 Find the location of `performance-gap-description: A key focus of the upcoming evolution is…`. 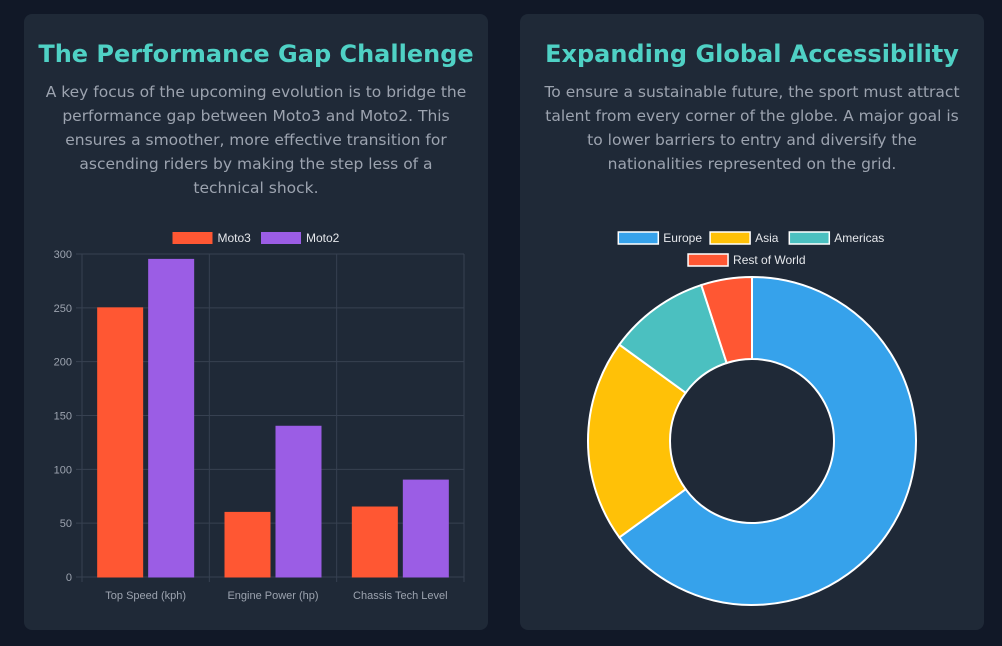

performance-gap-description: A key focus of the upcoming evolution is… is located at coordinates (256, 140).